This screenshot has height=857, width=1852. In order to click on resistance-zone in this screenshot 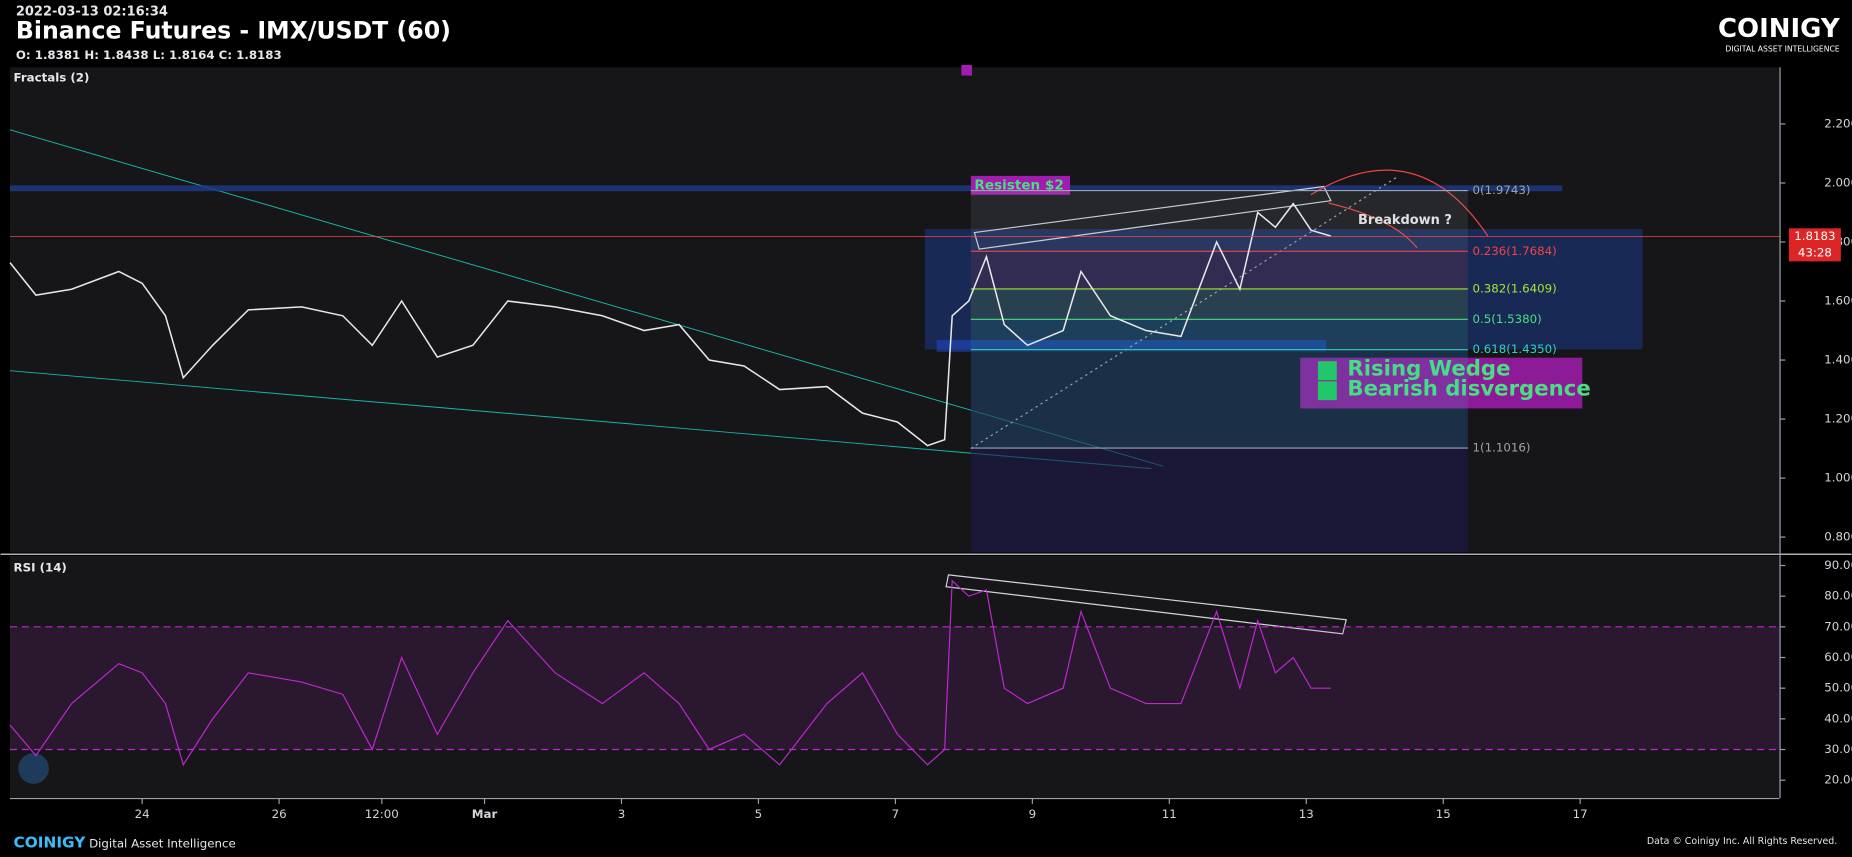, I will do `click(786, 188)`.